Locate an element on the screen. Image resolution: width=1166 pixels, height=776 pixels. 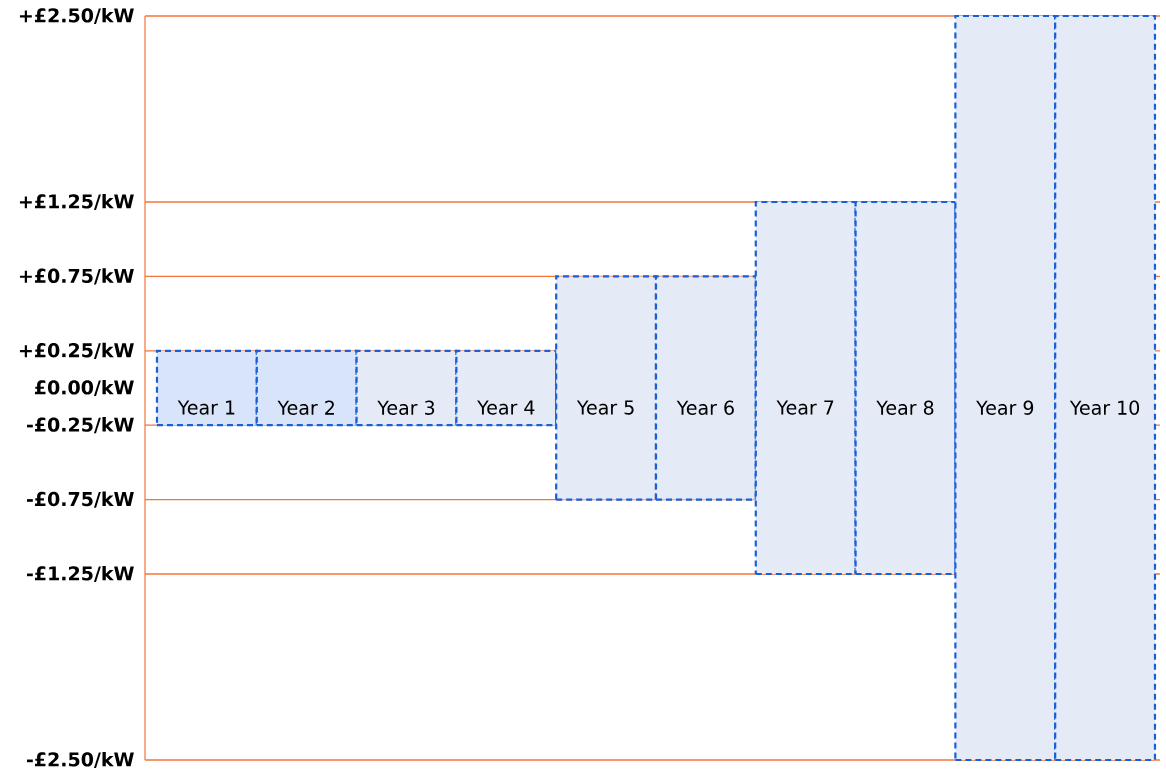
x-tick-label: Year 6 is located at coordinates (705, 407).